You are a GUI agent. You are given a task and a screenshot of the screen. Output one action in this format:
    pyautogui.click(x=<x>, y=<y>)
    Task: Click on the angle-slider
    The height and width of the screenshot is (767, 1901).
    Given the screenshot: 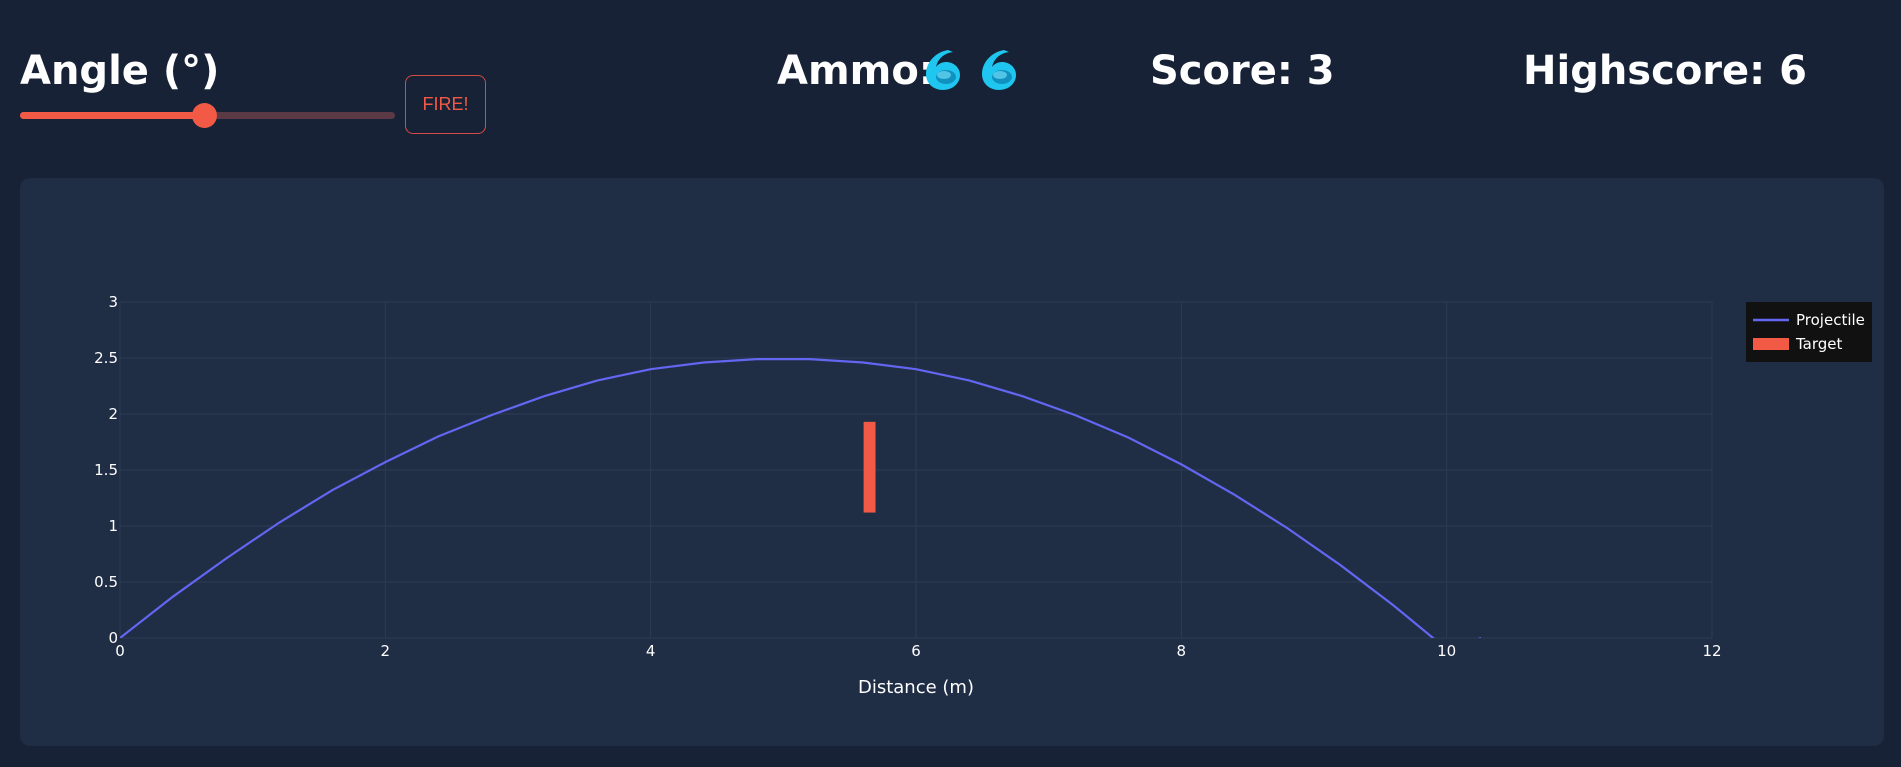 What is the action you would take?
    pyautogui.click(x=207, y=115)
    